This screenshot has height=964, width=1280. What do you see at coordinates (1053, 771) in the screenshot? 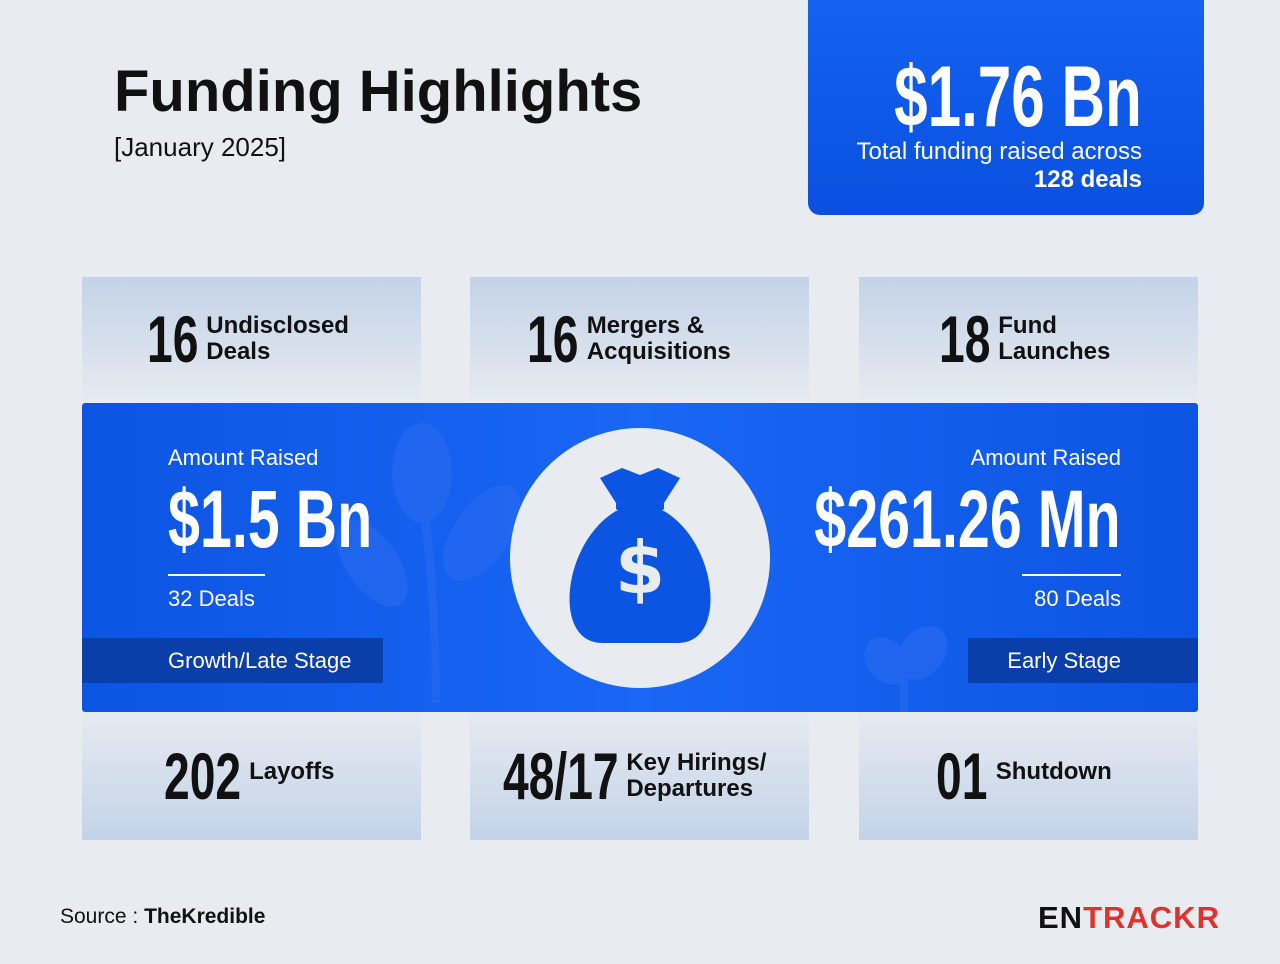
I see `stat-label: Shutdown` at bounding box center [1053, 771].